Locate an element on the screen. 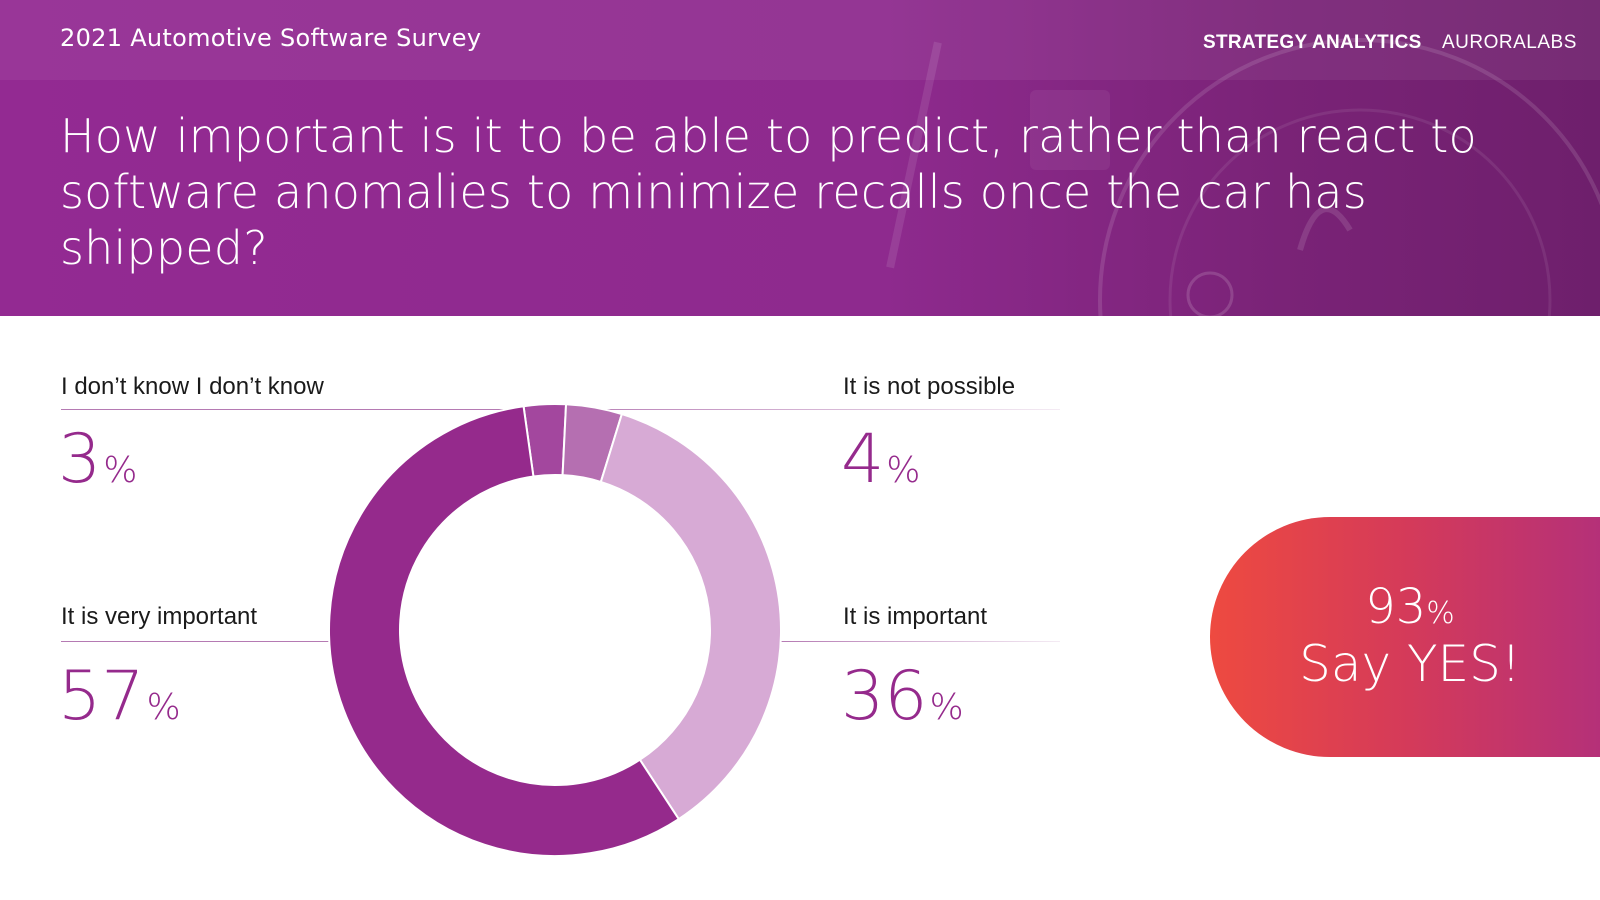  value-dont-know-sign: % is located at coordinates (120, 470).